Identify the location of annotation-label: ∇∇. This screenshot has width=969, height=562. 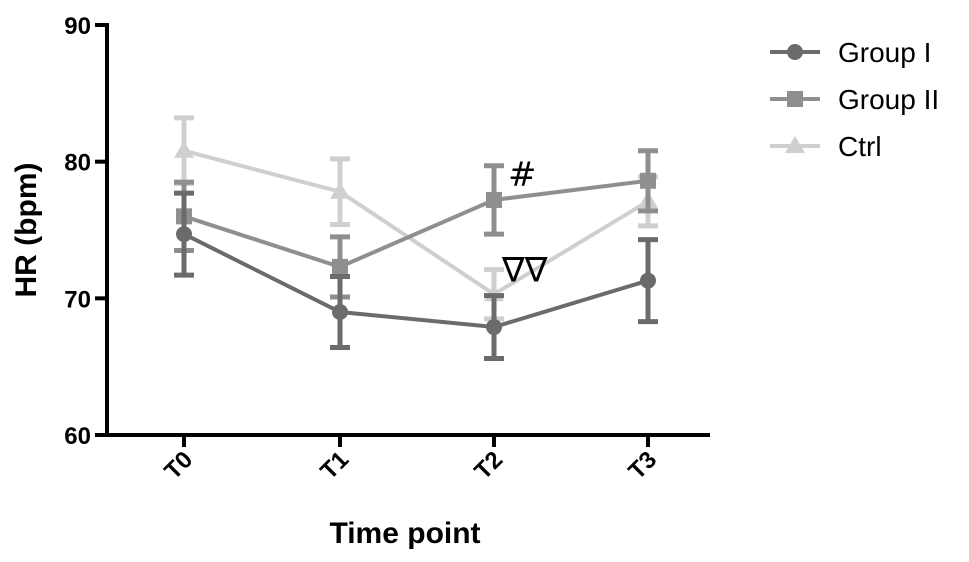
(524, 271).